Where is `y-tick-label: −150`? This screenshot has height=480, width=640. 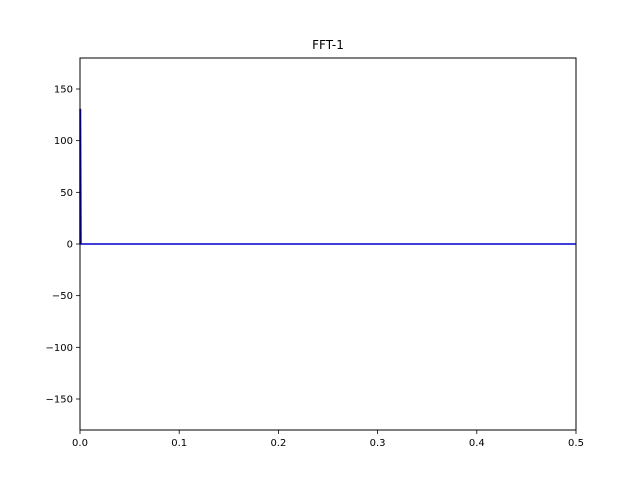
y-tick-label: −150 is located at coordinates (59, 400).